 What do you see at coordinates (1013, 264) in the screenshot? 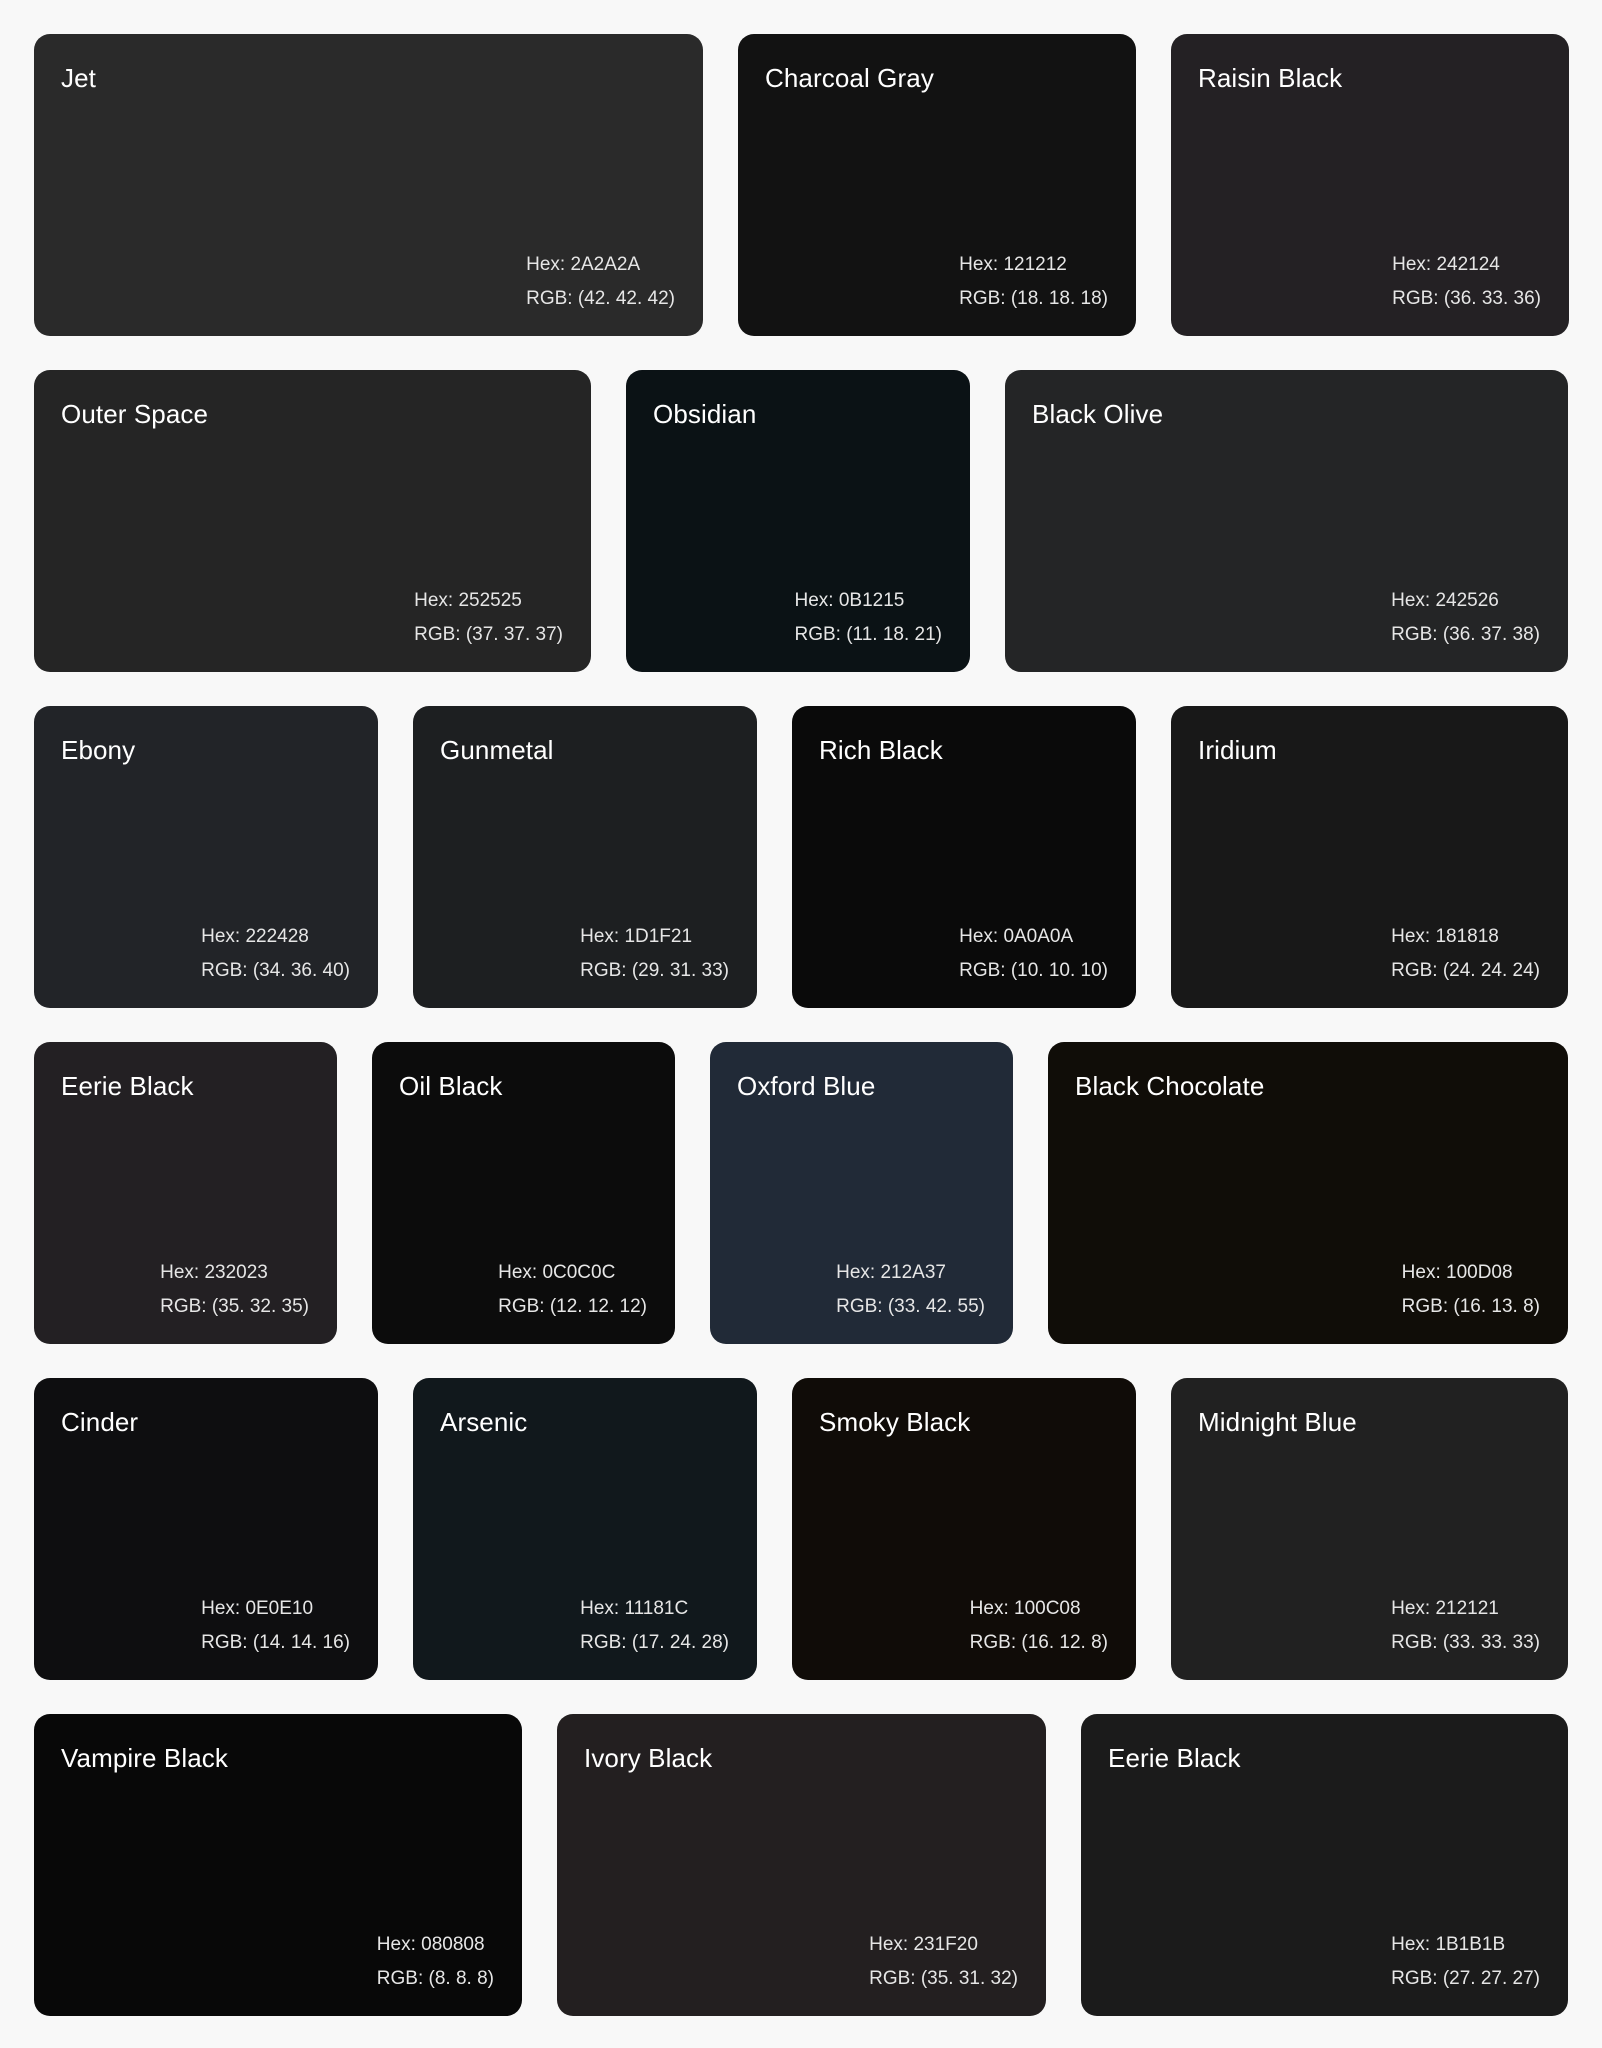
I see `hex-value: Hex: 121212` at bounding box center [1013, 264].